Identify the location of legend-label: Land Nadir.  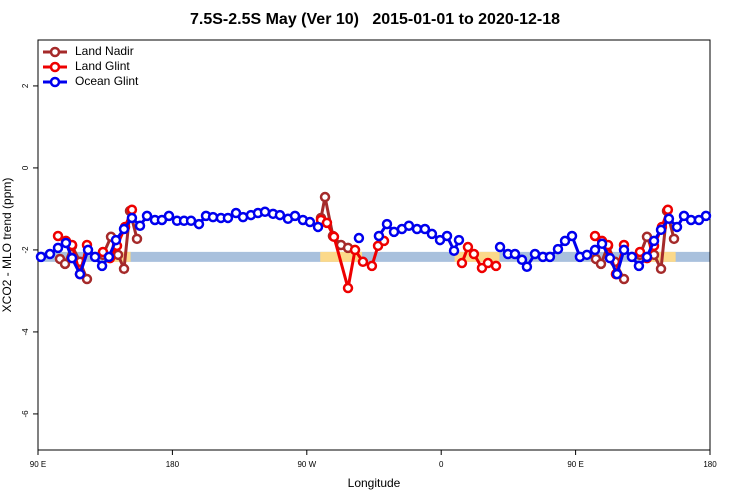
(104, 51).